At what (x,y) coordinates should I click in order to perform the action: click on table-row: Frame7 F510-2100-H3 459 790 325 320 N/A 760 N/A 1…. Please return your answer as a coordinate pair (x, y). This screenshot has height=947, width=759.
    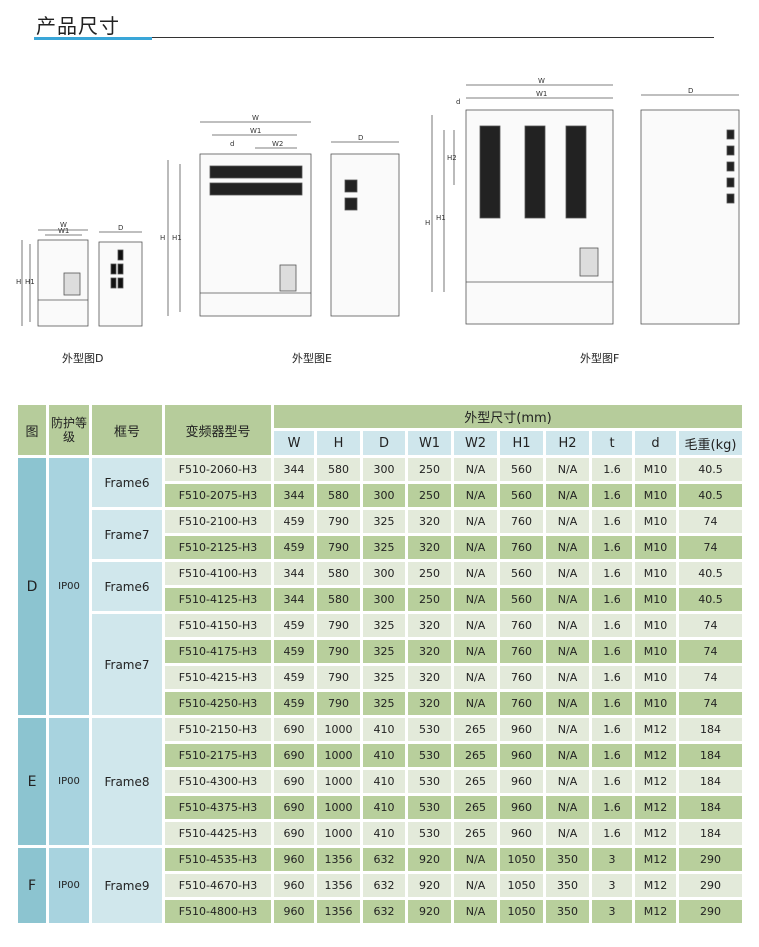
    Looking at the image, I should click on (380, 534).